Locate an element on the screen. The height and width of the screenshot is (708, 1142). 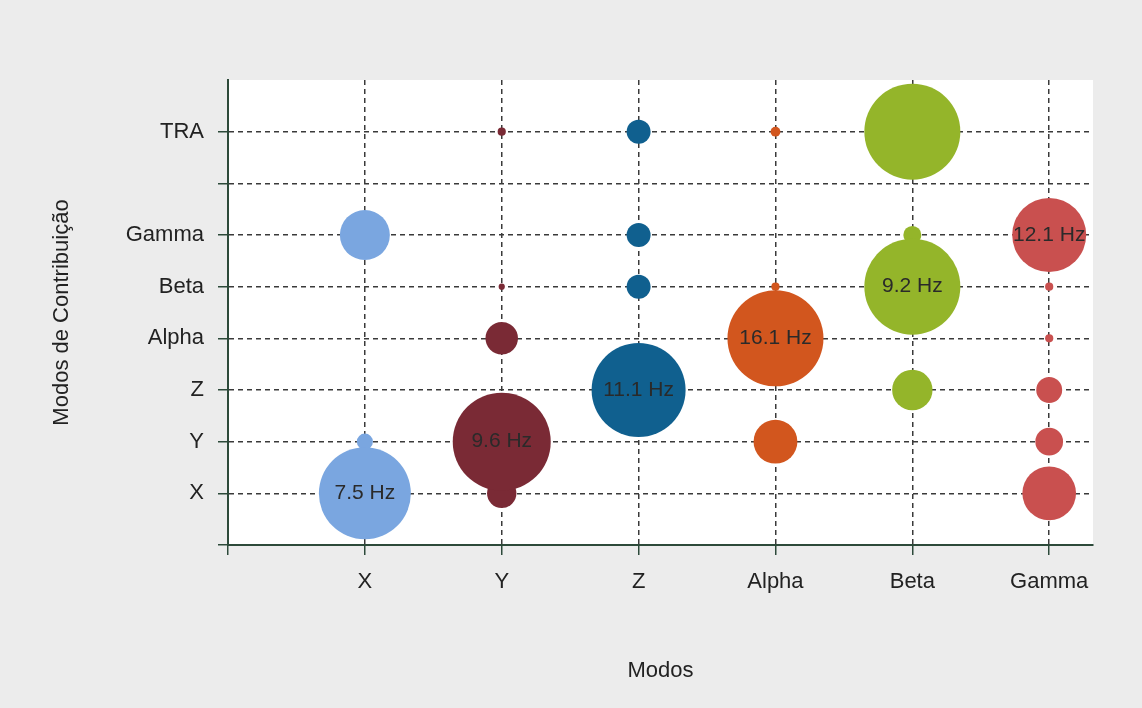
category-label: Y is located at coordinates (196, 440).